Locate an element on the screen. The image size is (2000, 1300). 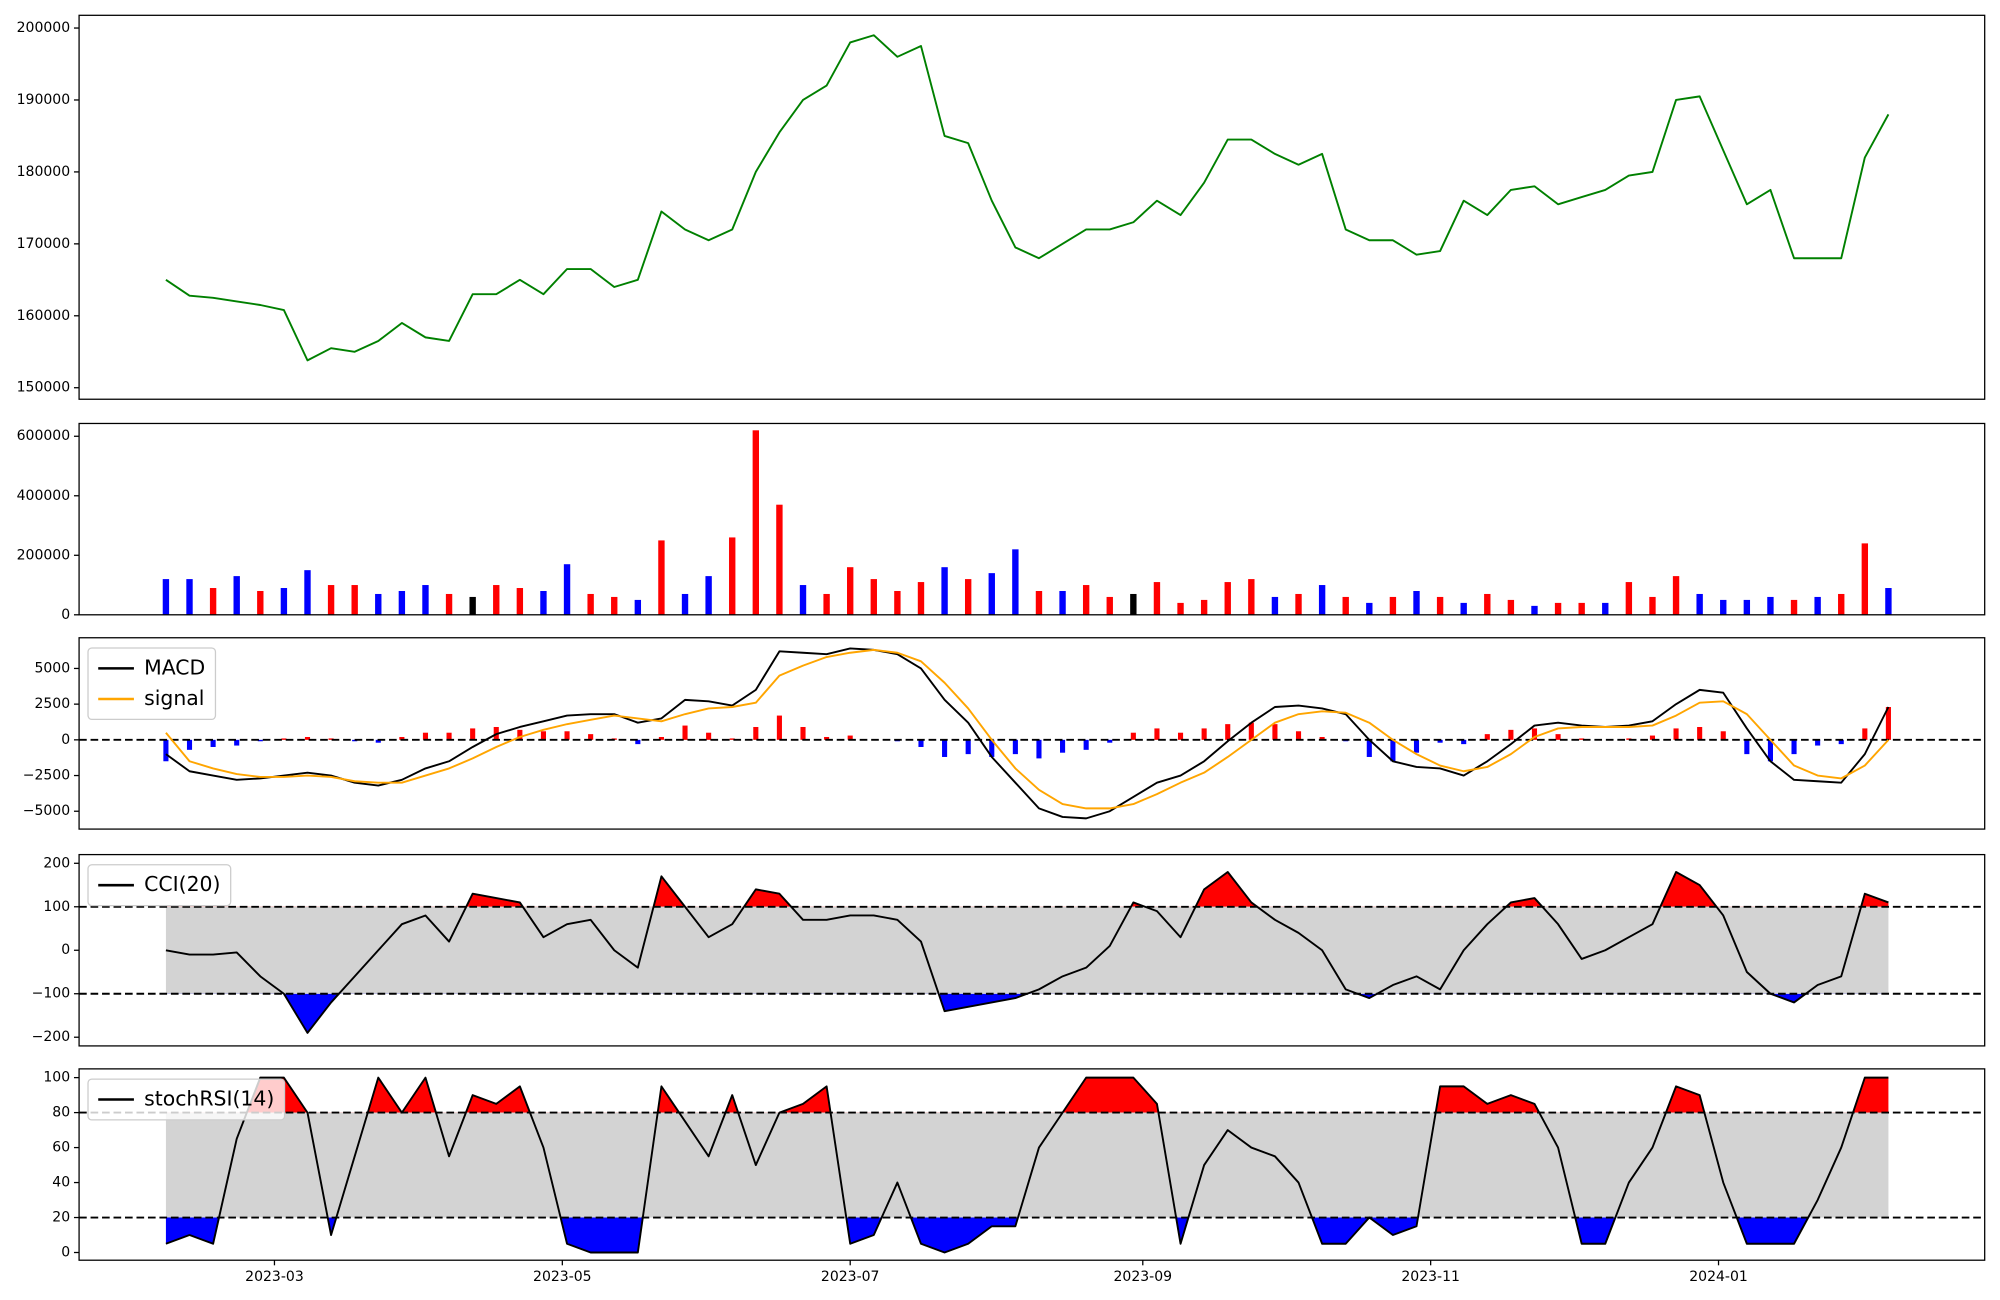
y-tick-label: 80 is located at coordinates (61, 1113).